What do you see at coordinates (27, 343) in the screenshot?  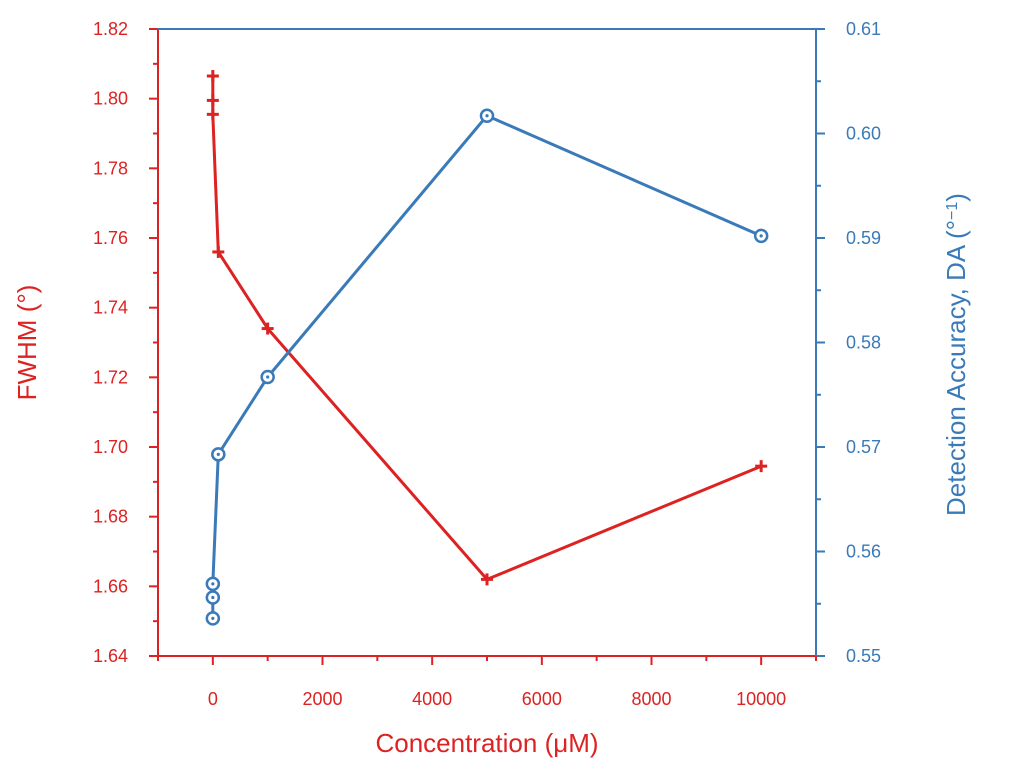 I see `left-y-axis-label: FWHM (°)` at bounding box center [27, 343].